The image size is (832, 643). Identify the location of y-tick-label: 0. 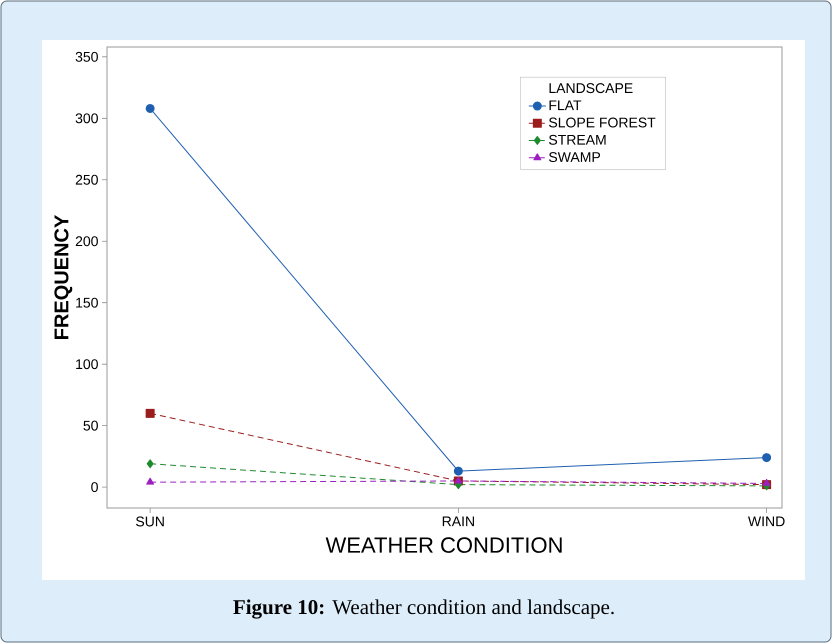
(94, 487).